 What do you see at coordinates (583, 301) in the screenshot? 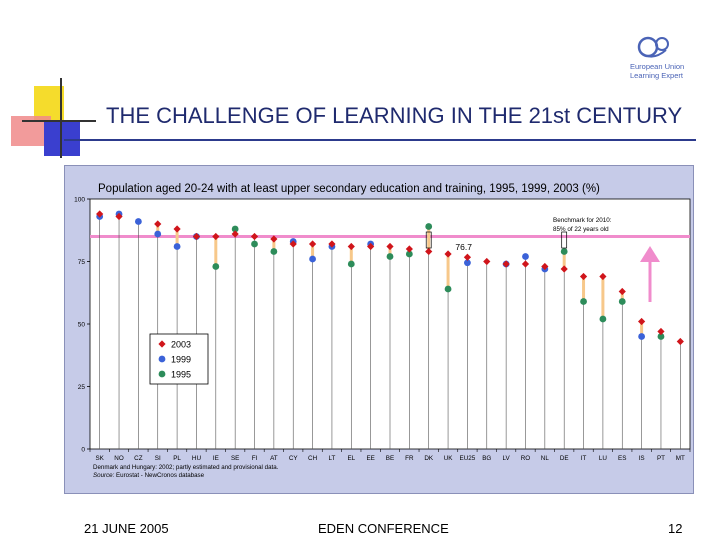
I see `marker-1995-it` at bounding box center [583, 301].